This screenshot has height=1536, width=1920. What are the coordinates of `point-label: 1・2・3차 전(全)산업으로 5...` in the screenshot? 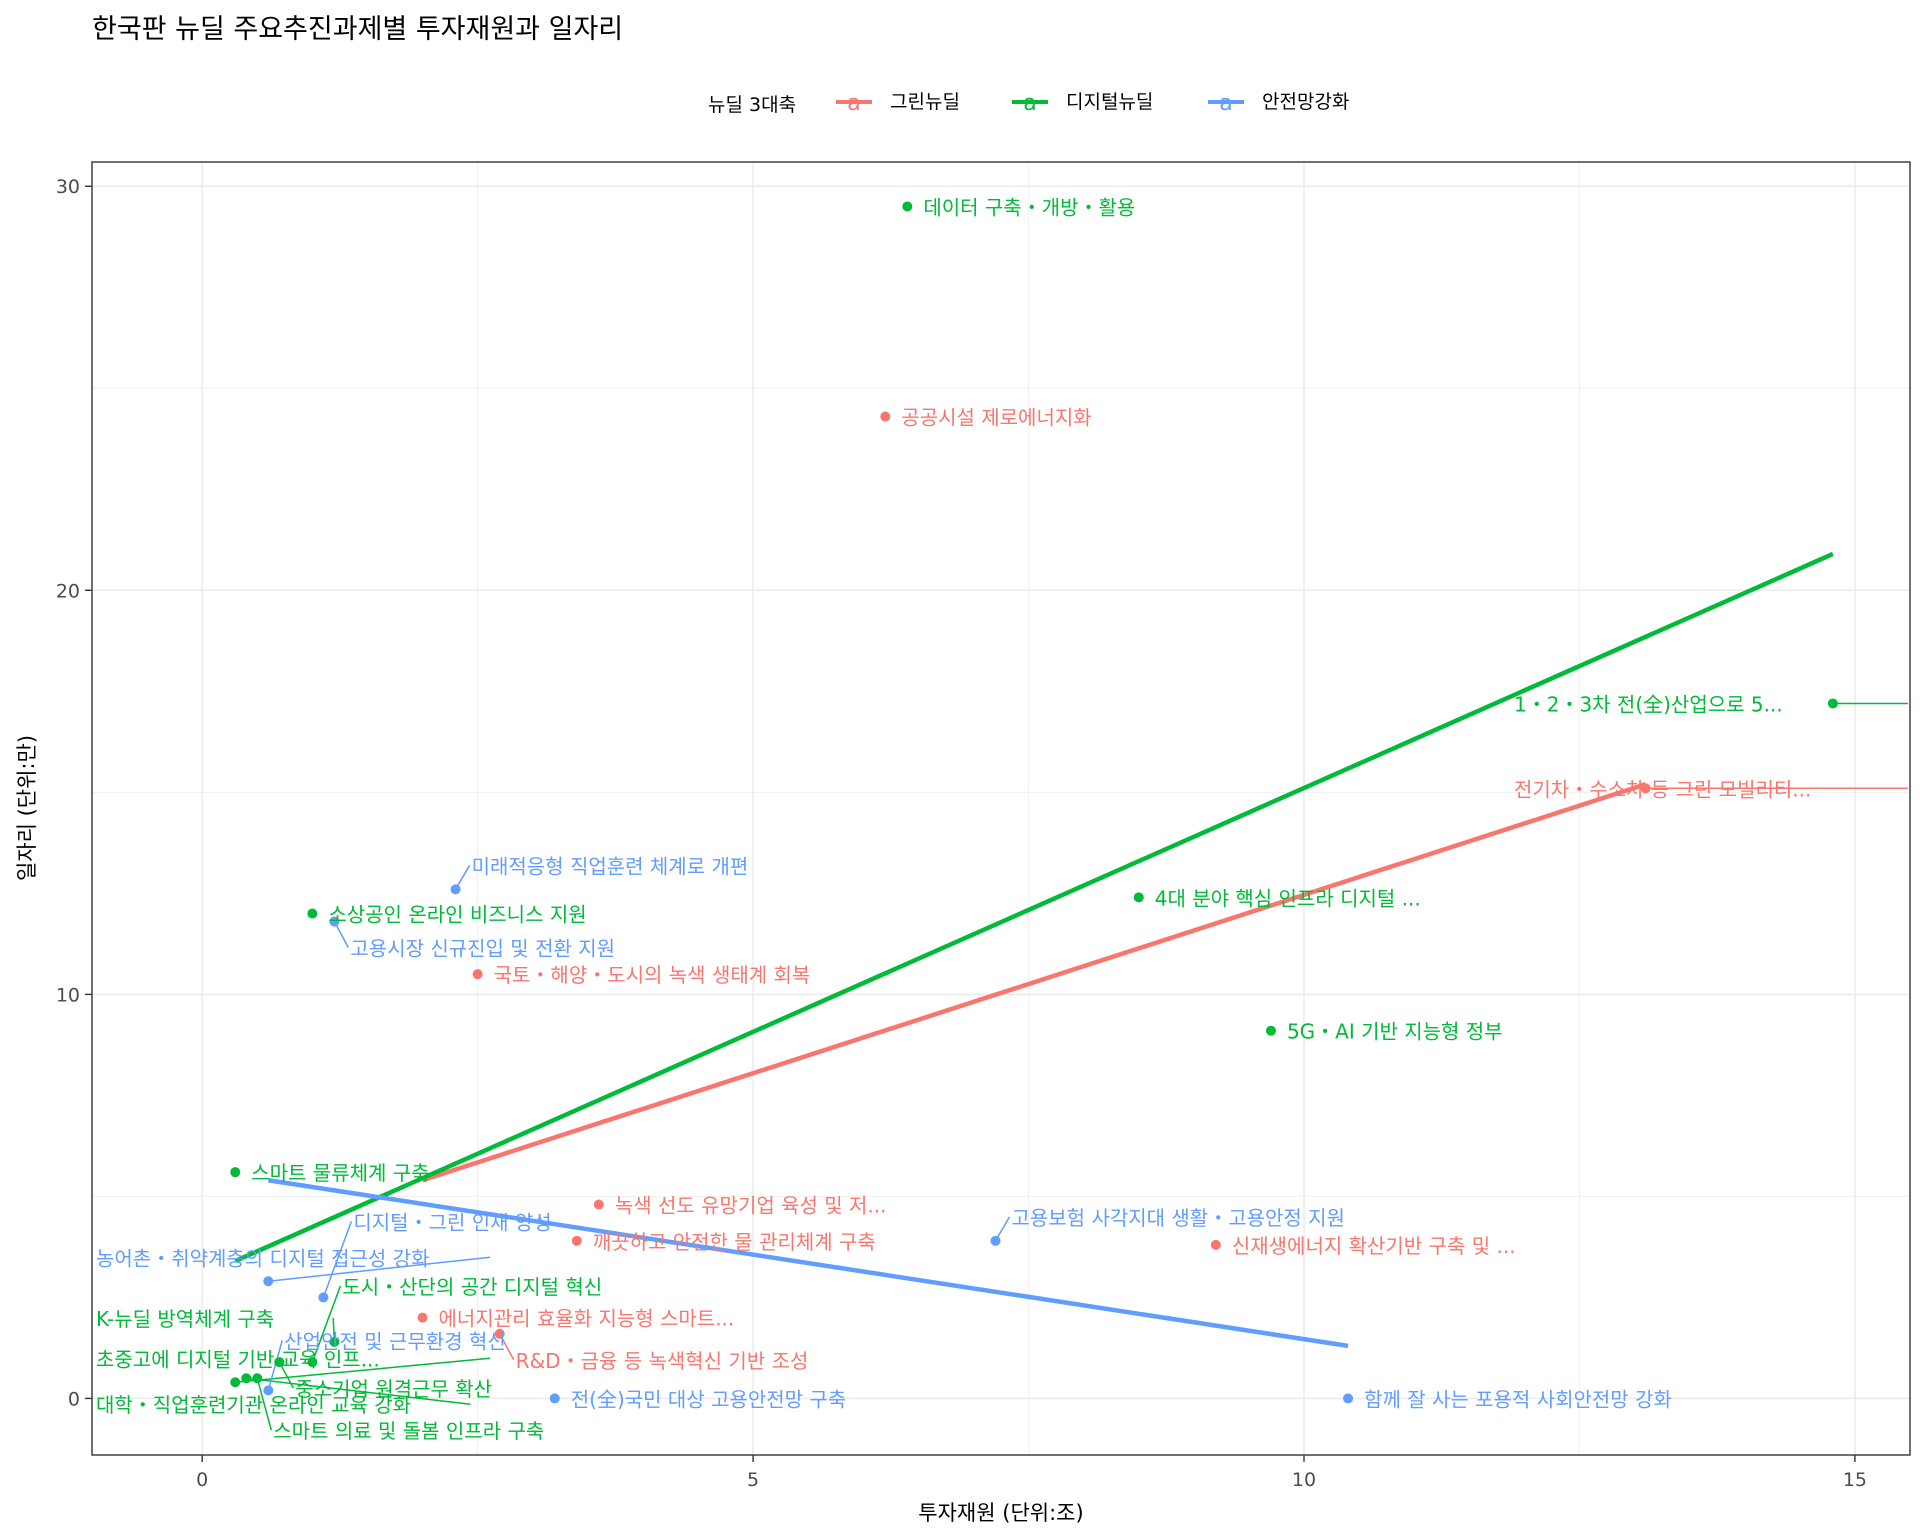 It's located at (1648, 704).